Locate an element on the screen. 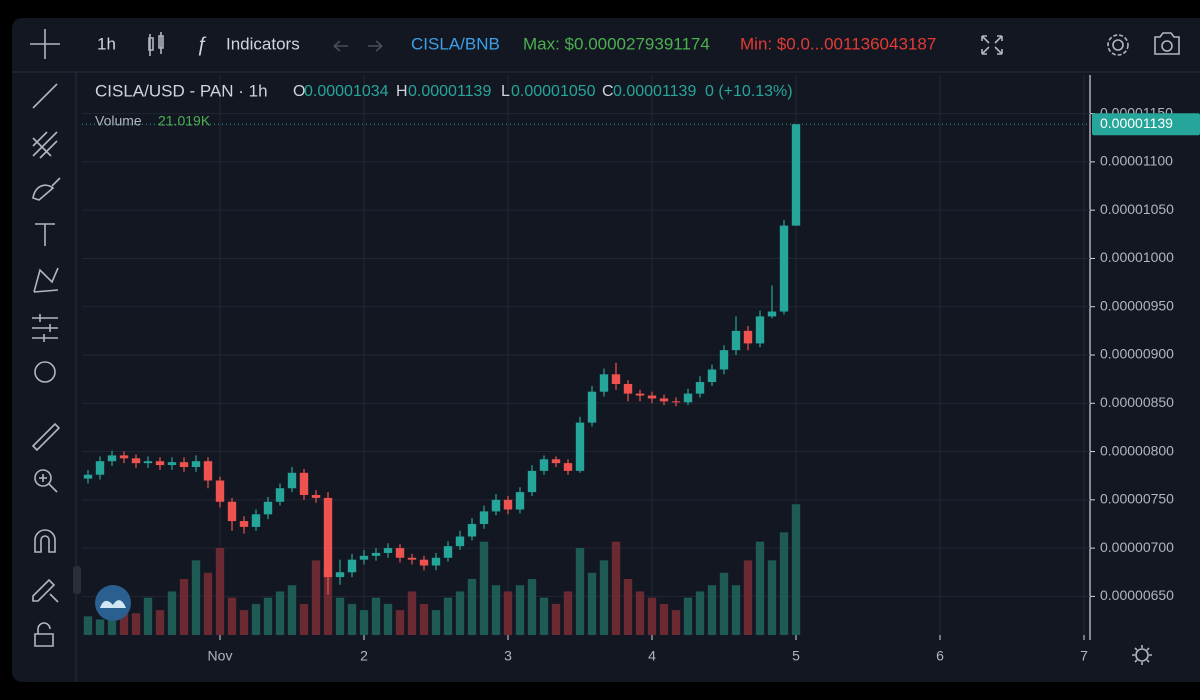 This screenshot has width=1200, height=700. low-key: L is located at coordinates (505, 91).